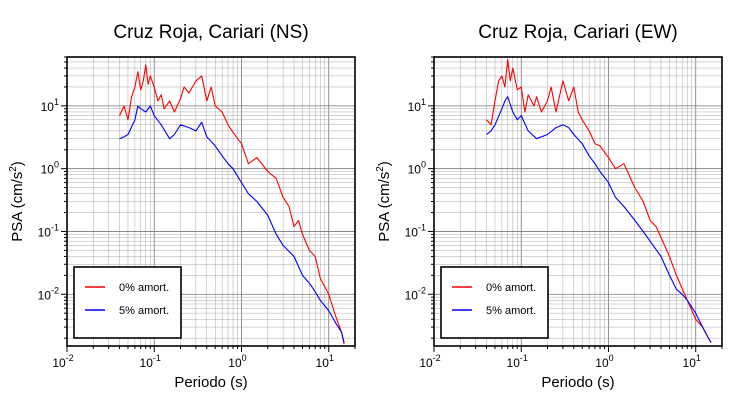 The width and height of the screenshot is (730, 400). Describe the element at coordinates (578, 32) in the screenshot. I see `chart-title: Cruz Roja, Cariari (EW)` at that location.